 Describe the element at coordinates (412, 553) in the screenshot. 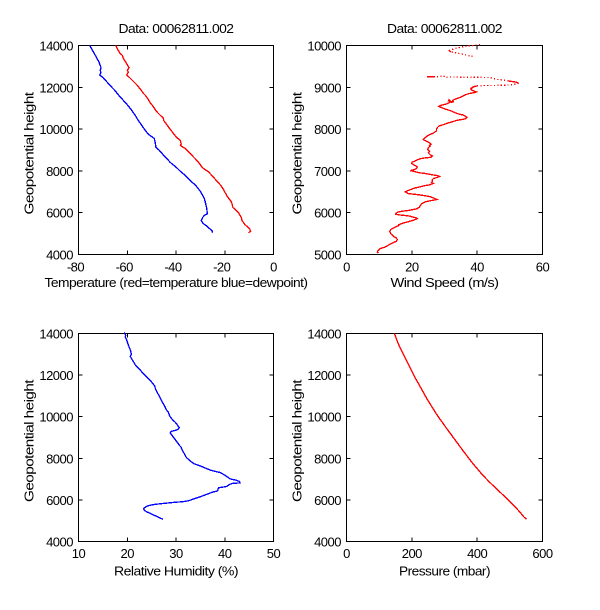

I see `svg-text: 200` at that location.